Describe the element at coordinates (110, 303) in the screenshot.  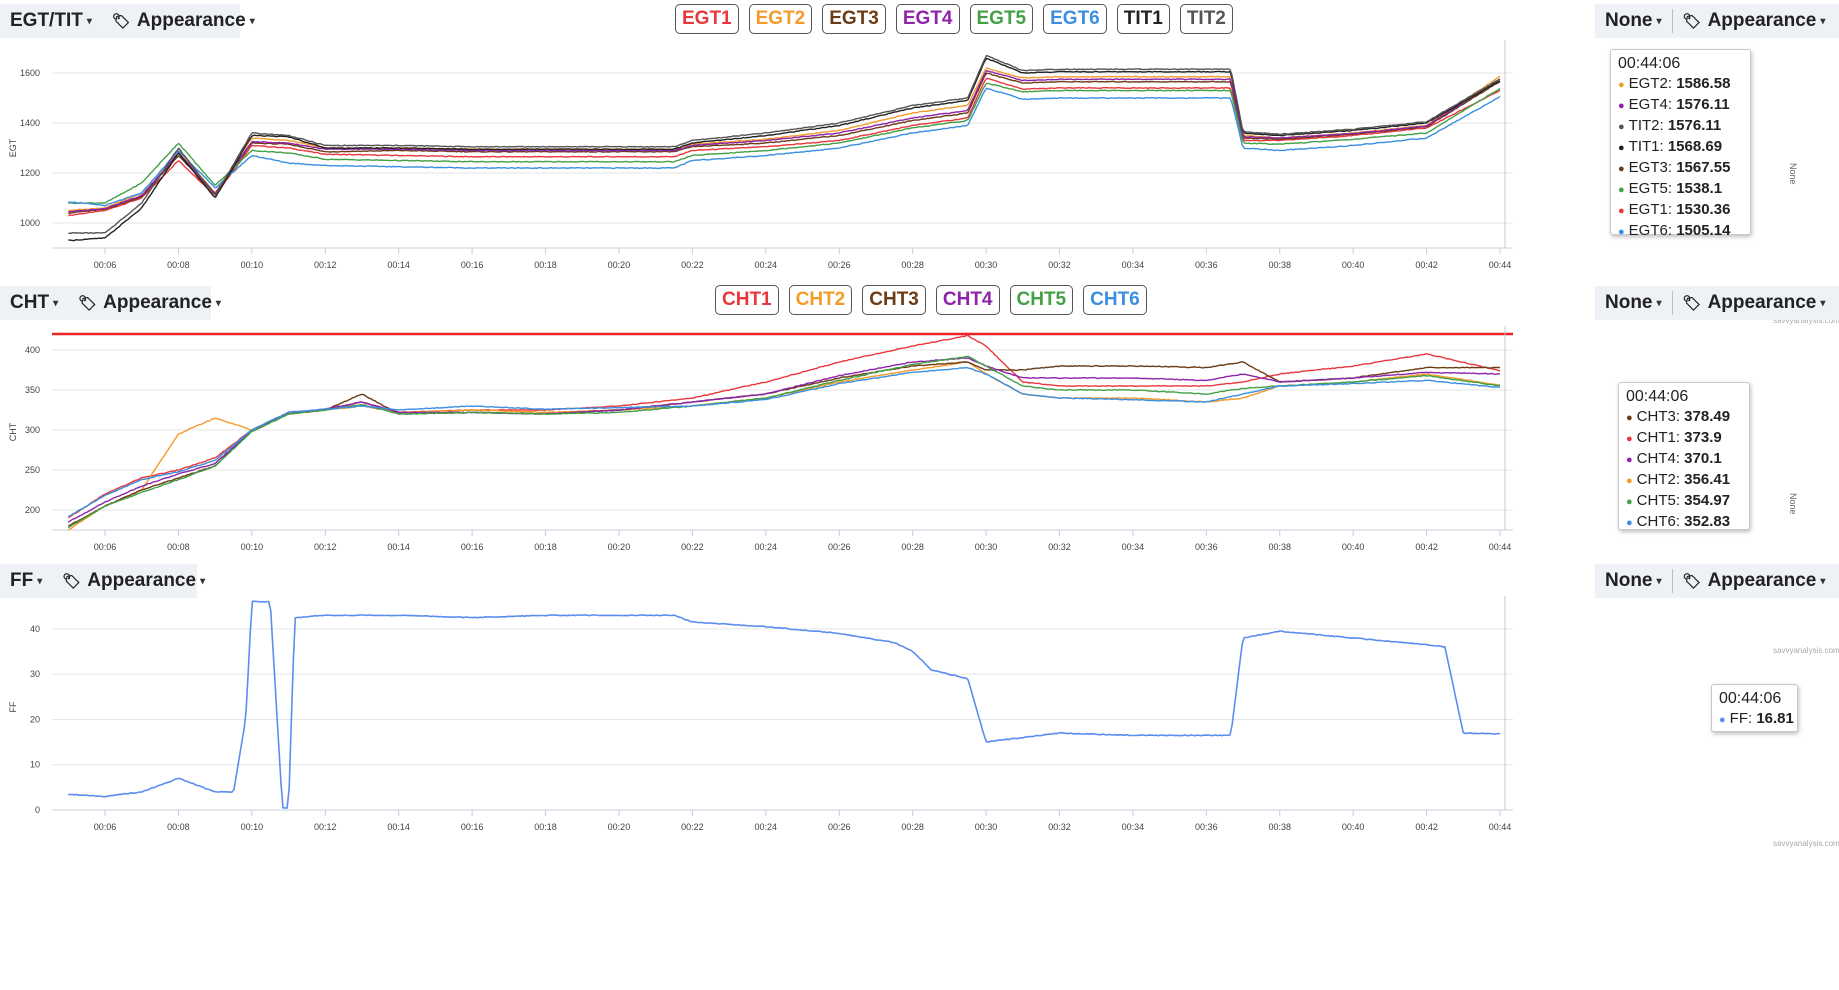
I see `cht-series-selector: CHT ▾ 🏷︎ Appearance ▾` at that location.